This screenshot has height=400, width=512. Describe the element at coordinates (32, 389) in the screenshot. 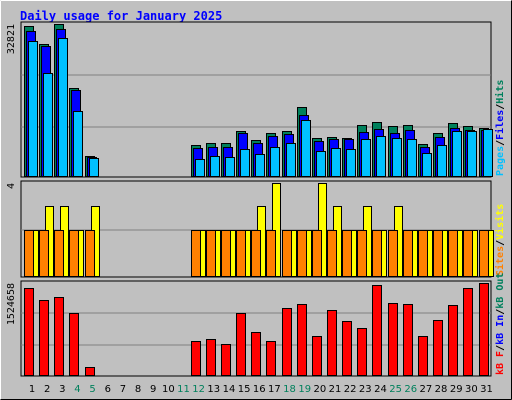

I see `x-label-day-1: 1` at that location.